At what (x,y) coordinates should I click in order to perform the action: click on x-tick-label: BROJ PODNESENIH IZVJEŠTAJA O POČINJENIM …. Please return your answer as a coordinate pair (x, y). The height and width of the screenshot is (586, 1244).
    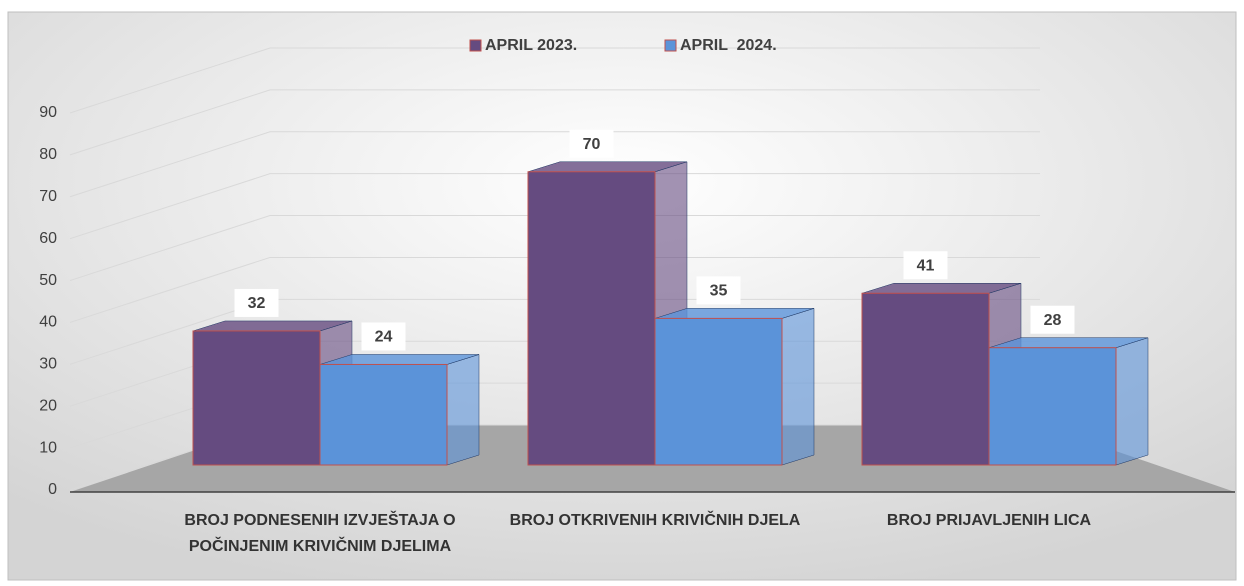
    Looking at the image, I should click on (320, 533).